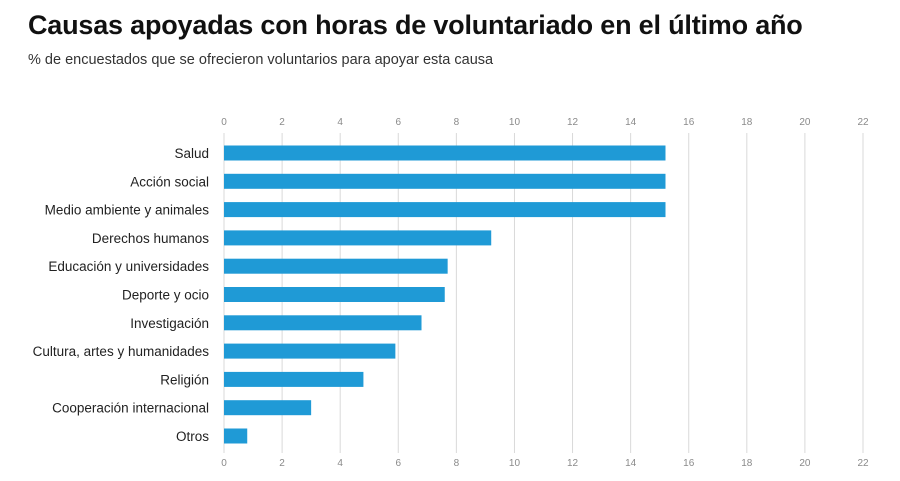 This screenshot has height=481, width=900. I want to click on x-tick-label-bottom: 0, so click(224, 463).